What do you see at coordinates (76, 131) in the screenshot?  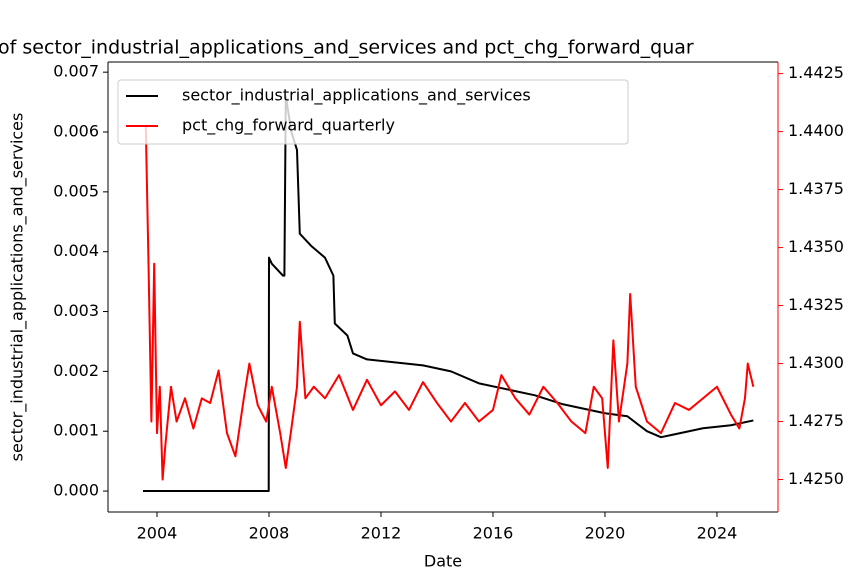 I see `y-tick-label: 0.006` at bounding box center [76, 131].